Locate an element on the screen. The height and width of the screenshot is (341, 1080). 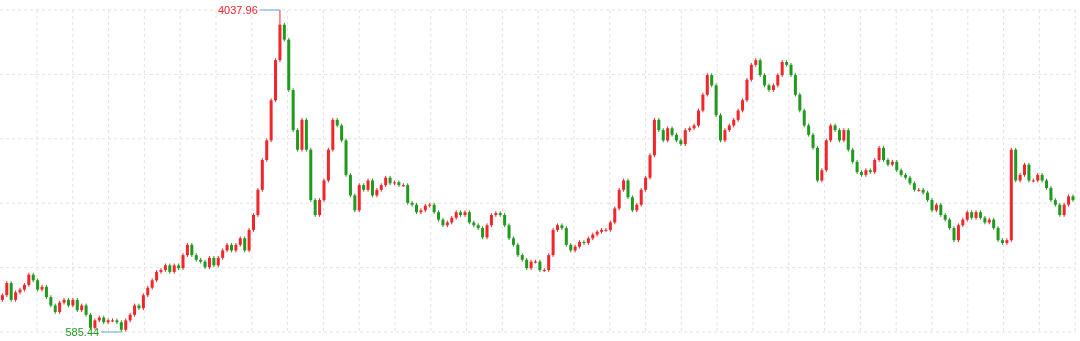
annotation: 4037.96 is located at coordinates (238, 9).